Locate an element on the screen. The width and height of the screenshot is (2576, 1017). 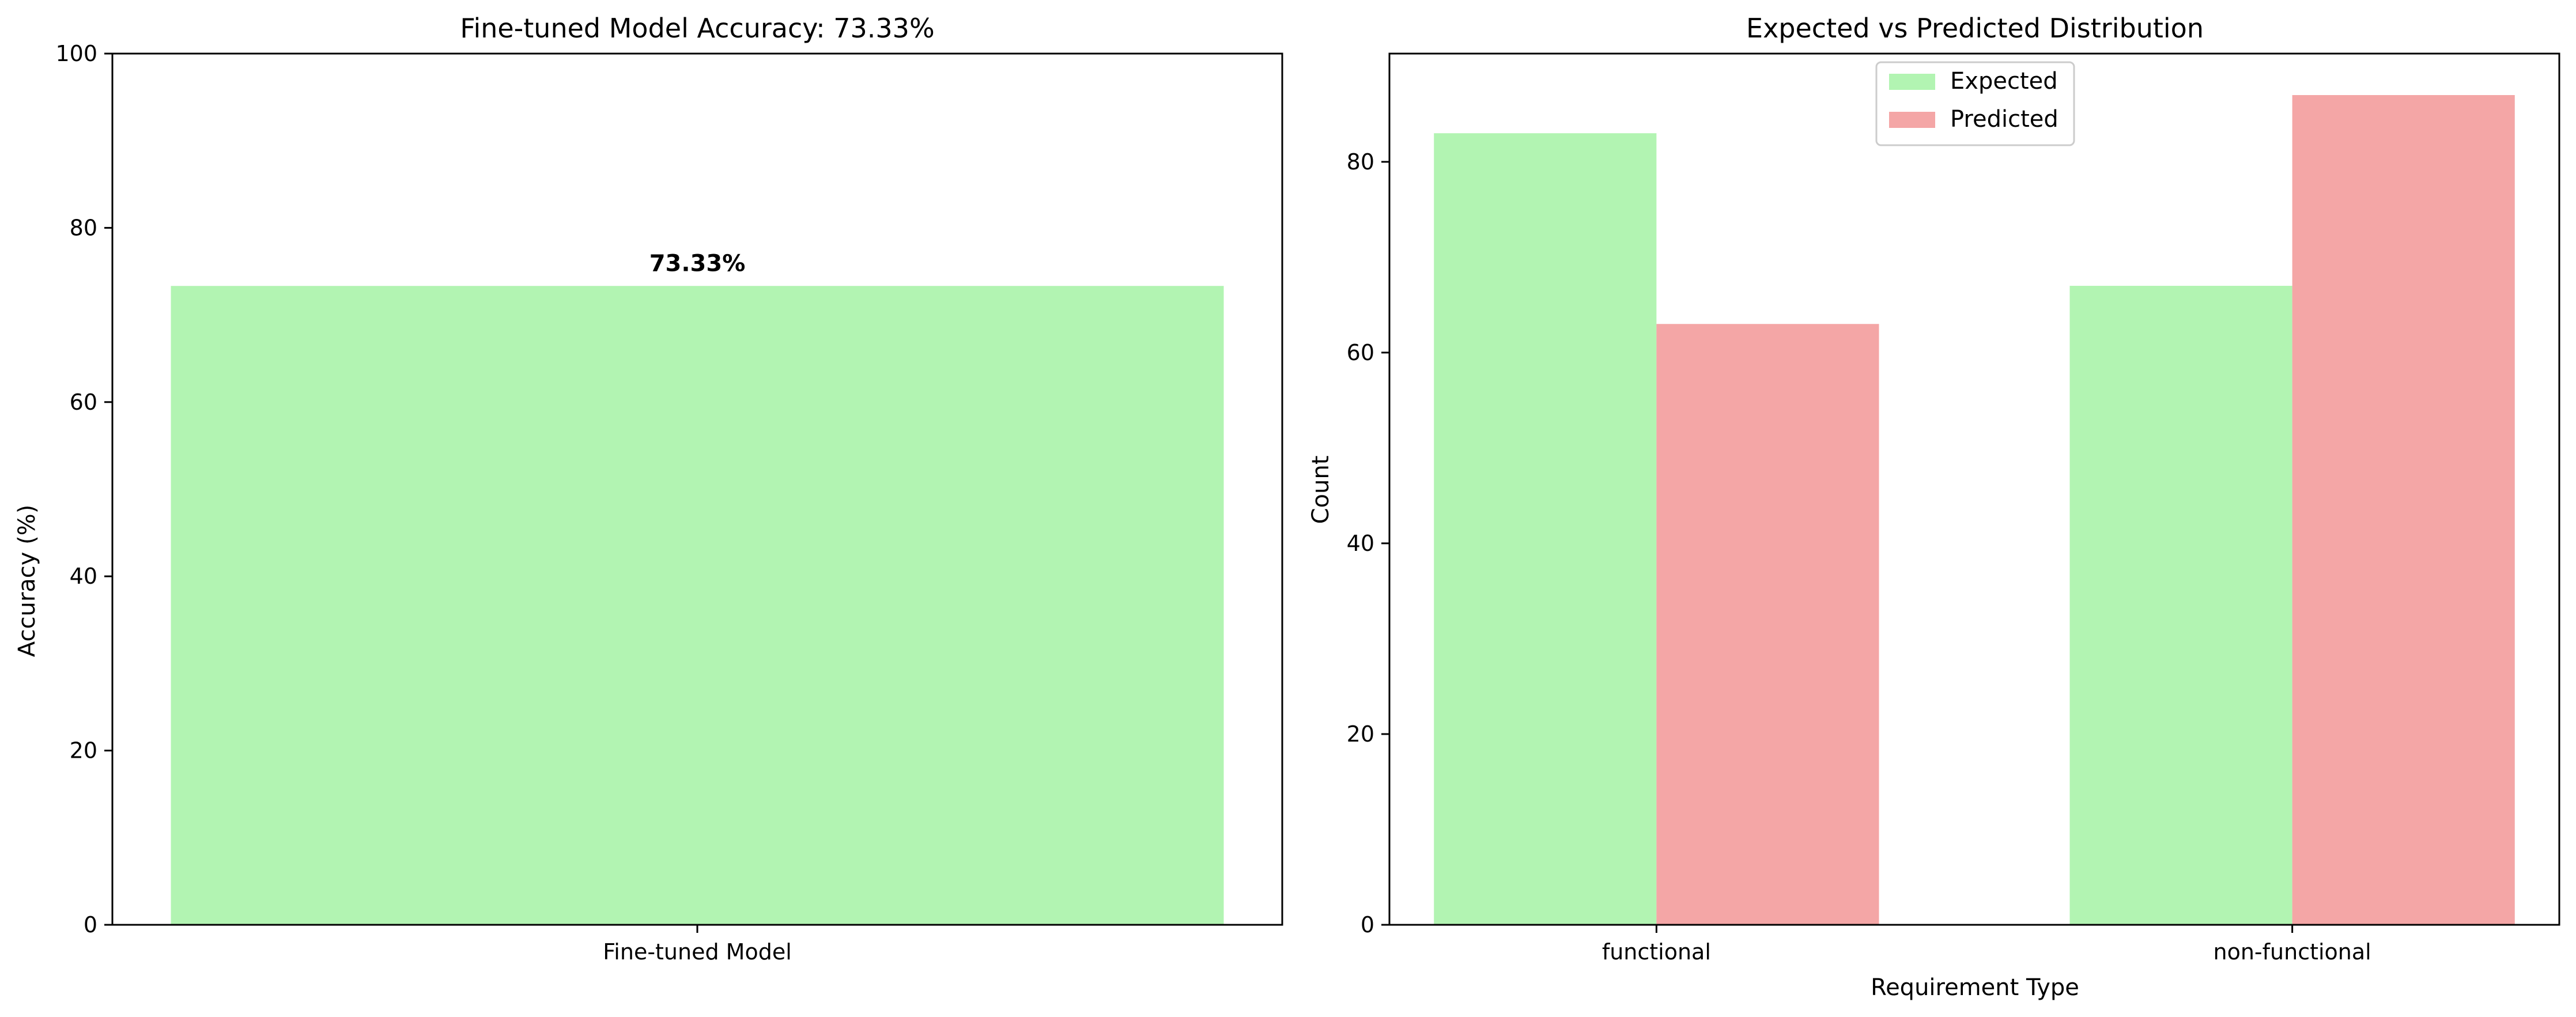
legend: Expected Predicted is located at coordinates (1975, 103).